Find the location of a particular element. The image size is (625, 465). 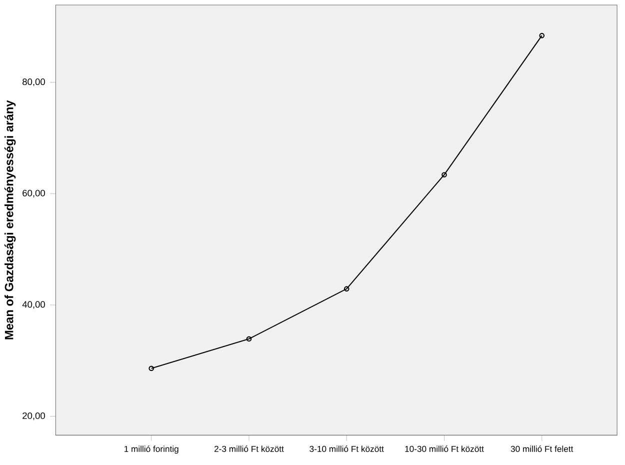

y-tick-label: 60,00 is located at coordinates (33, 194).